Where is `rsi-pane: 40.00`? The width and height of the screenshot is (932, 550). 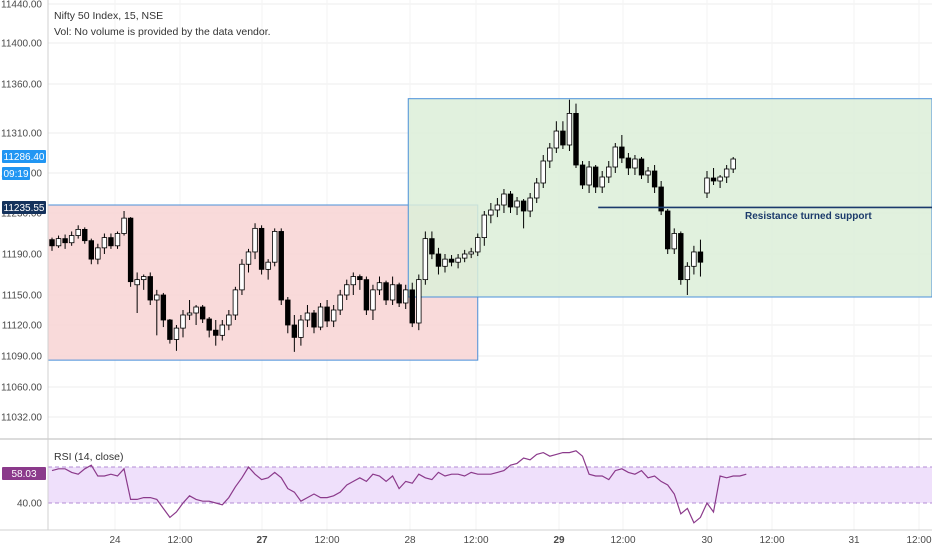 rsi-pane: 40.00 is located at coordinates (474, 487).